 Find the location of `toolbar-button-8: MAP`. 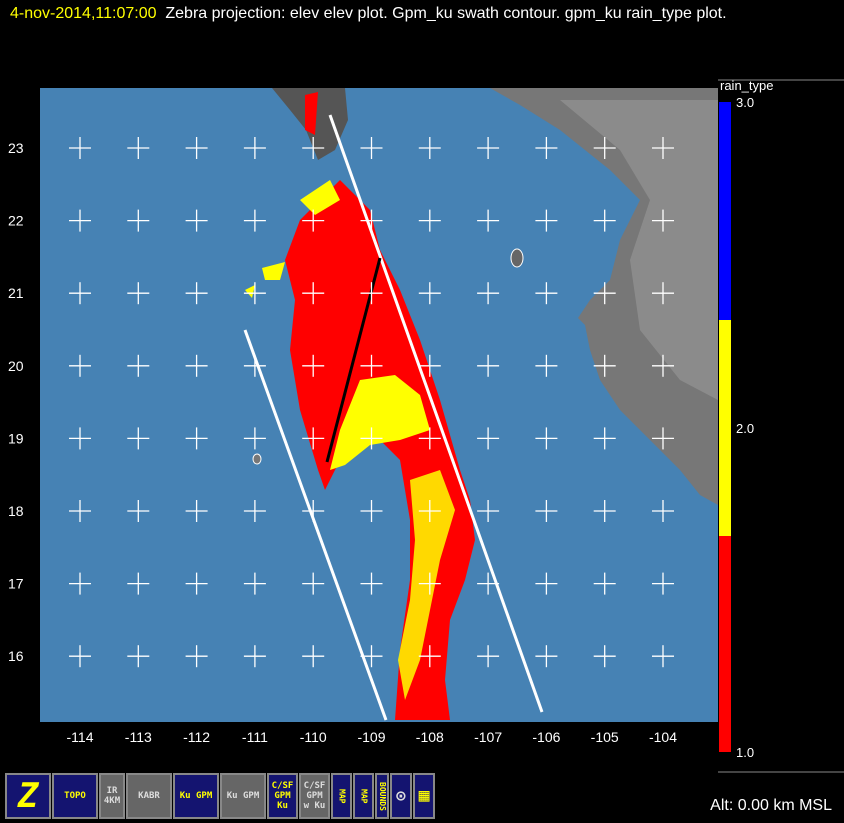

toolbar-button-8: MAP is located at coordinates (341, 796).